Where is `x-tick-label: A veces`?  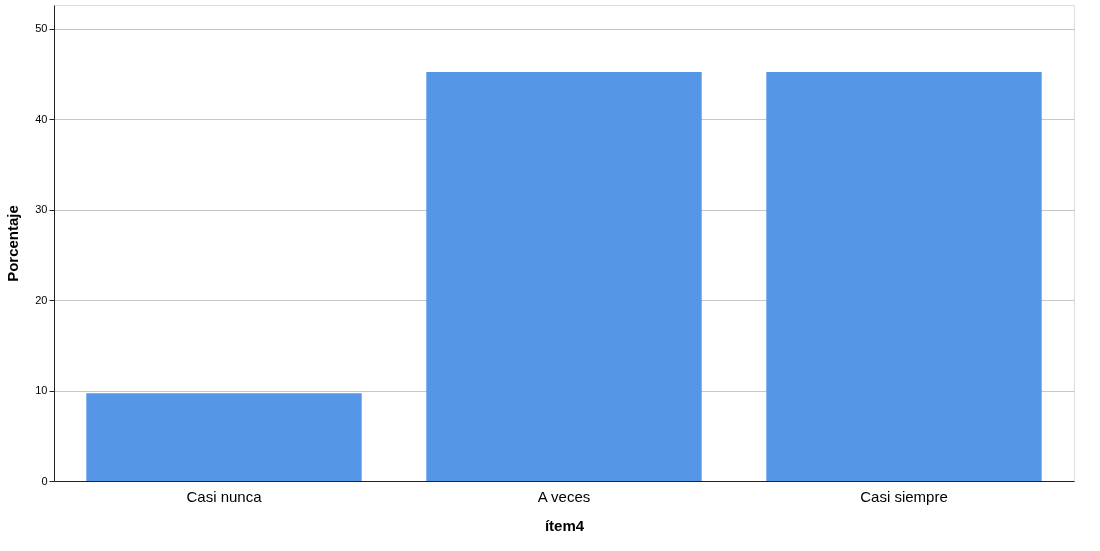
x-tick-label: A veces is located at coordinates (564, 496).